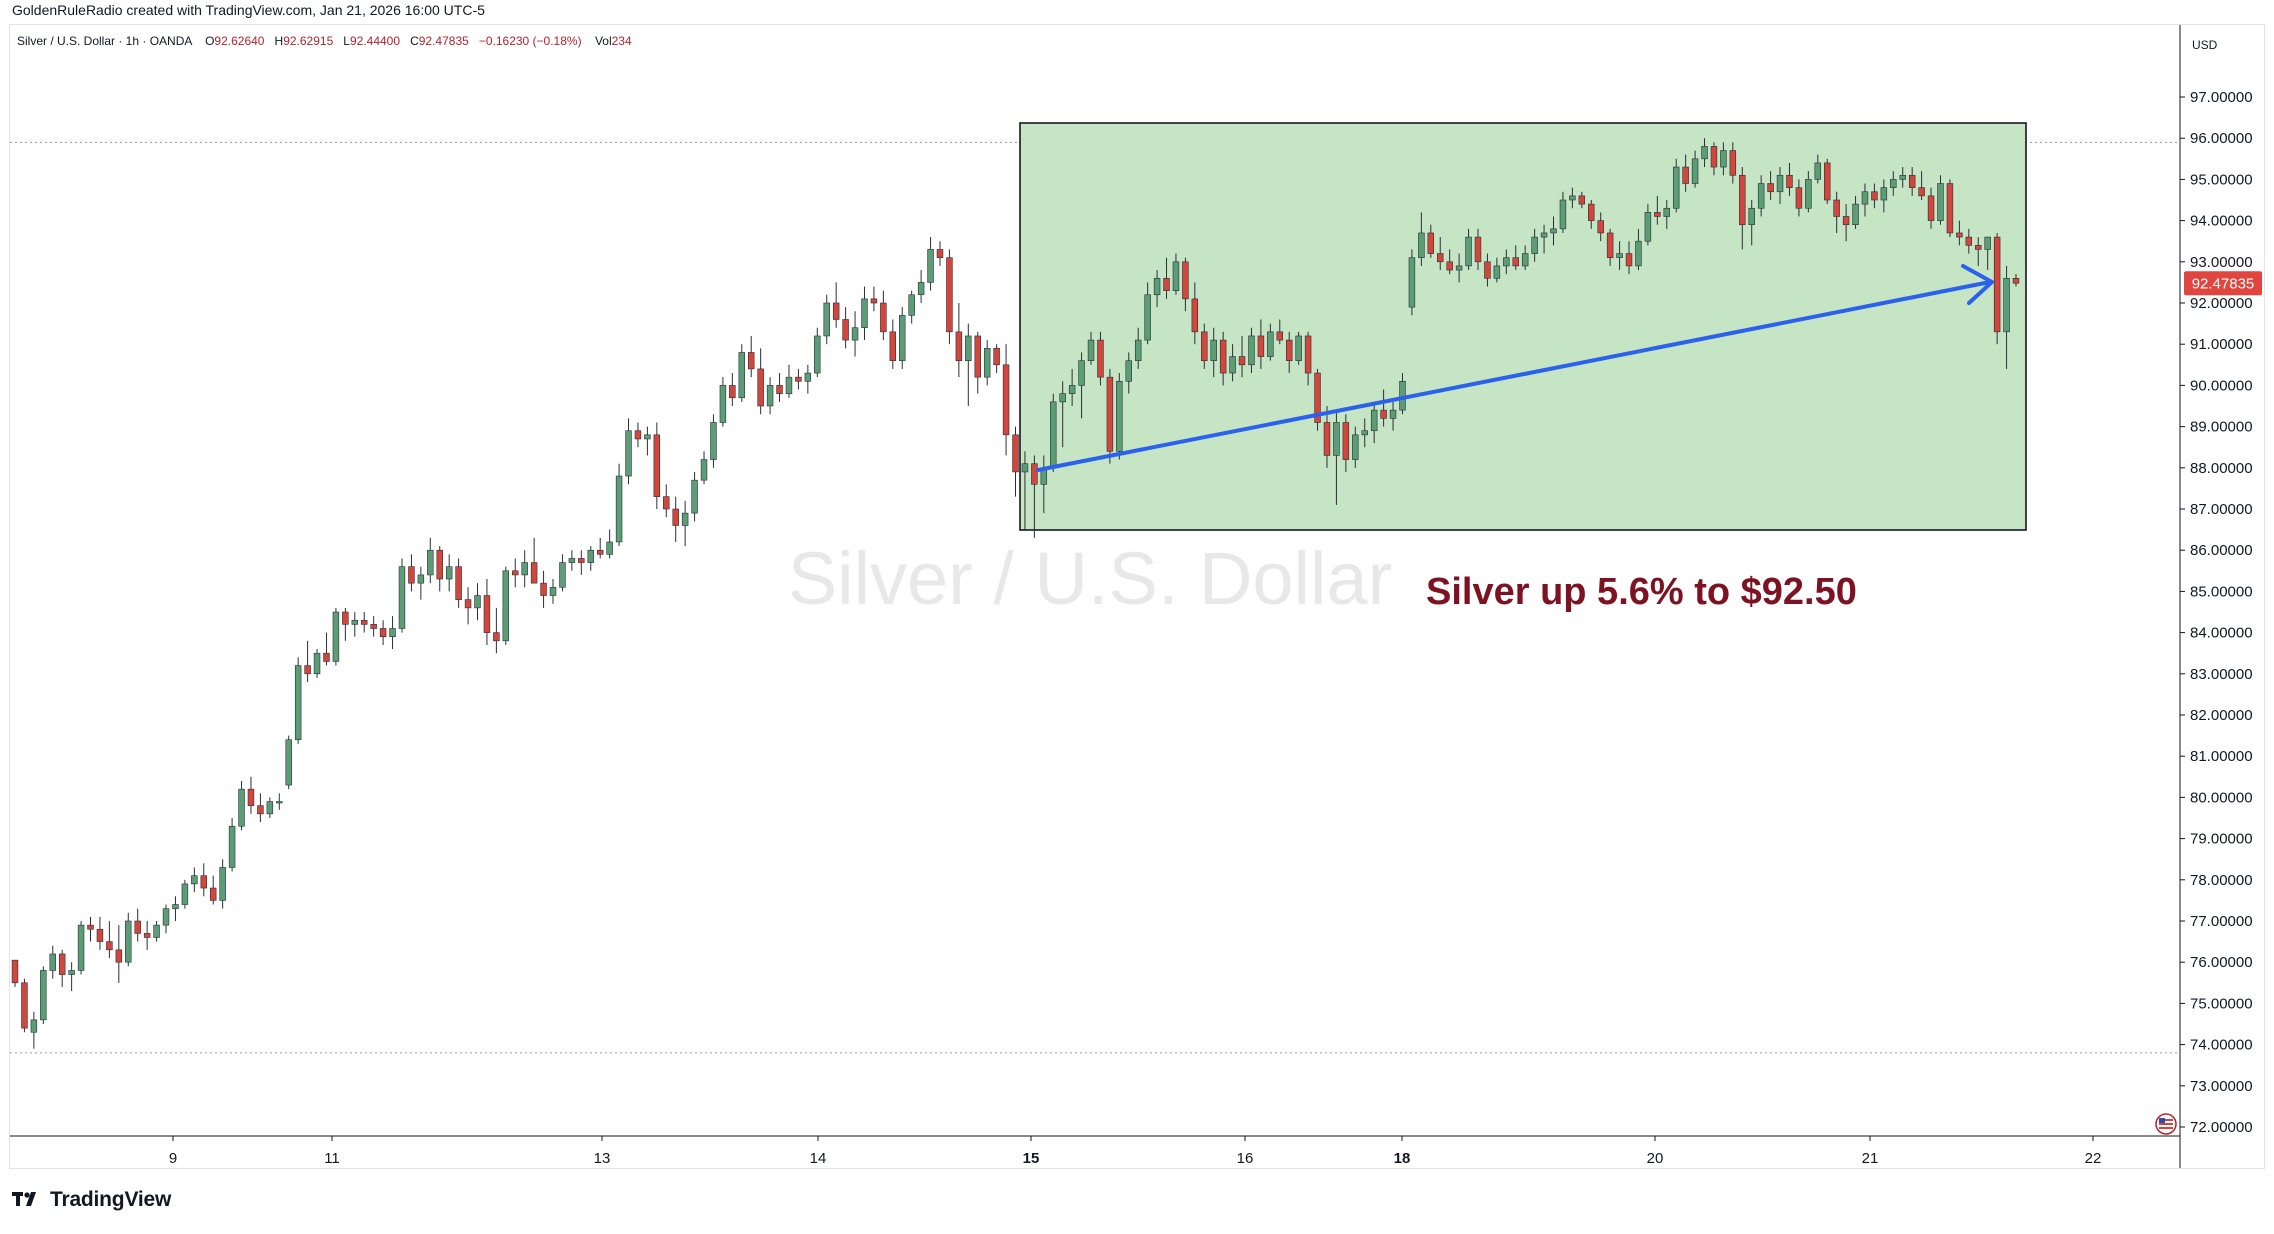 The image size is (2274, 1234). What do you see at coordinates (2221, 468) in the screenshot?
I see `price-tick-label: 88.00000` at bounding box center [2221, 468].